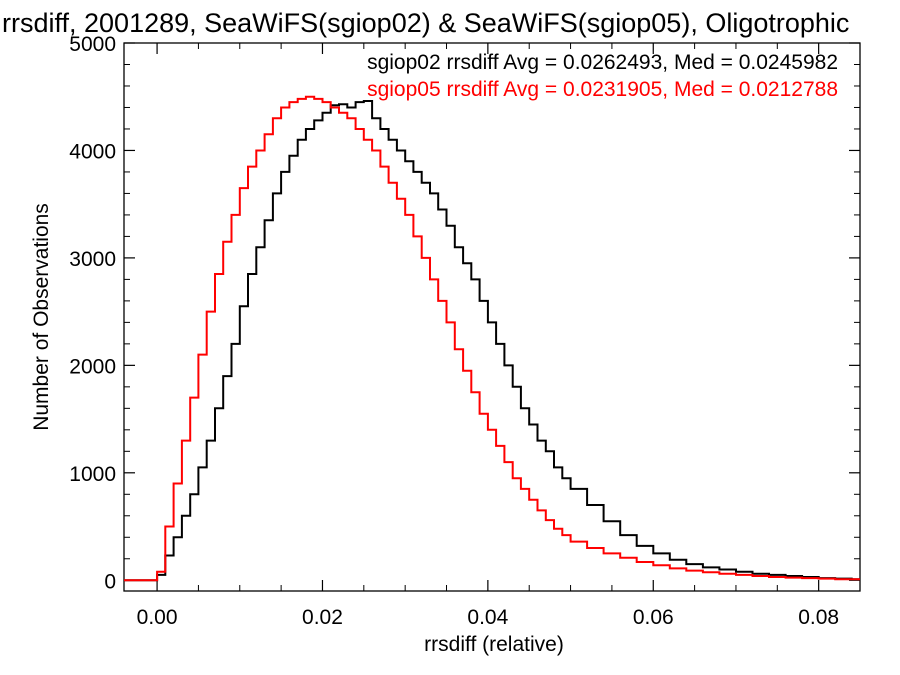 This screenshot has width=900, height=675. What do you see at coordinates (818, 617) in the screenshot?
I see `x-tick-label: 0.08` at bounding box center [818, 617].